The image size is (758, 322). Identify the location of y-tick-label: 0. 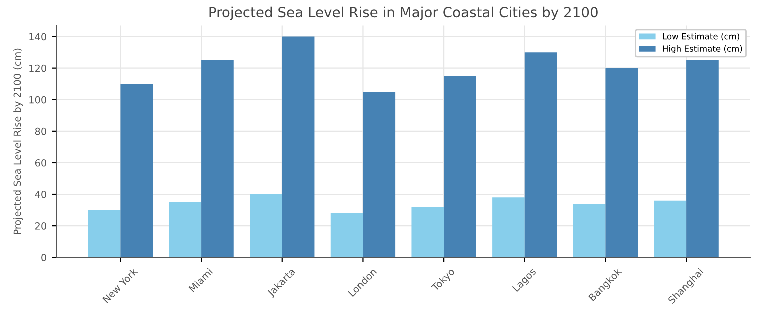
(44, 258).